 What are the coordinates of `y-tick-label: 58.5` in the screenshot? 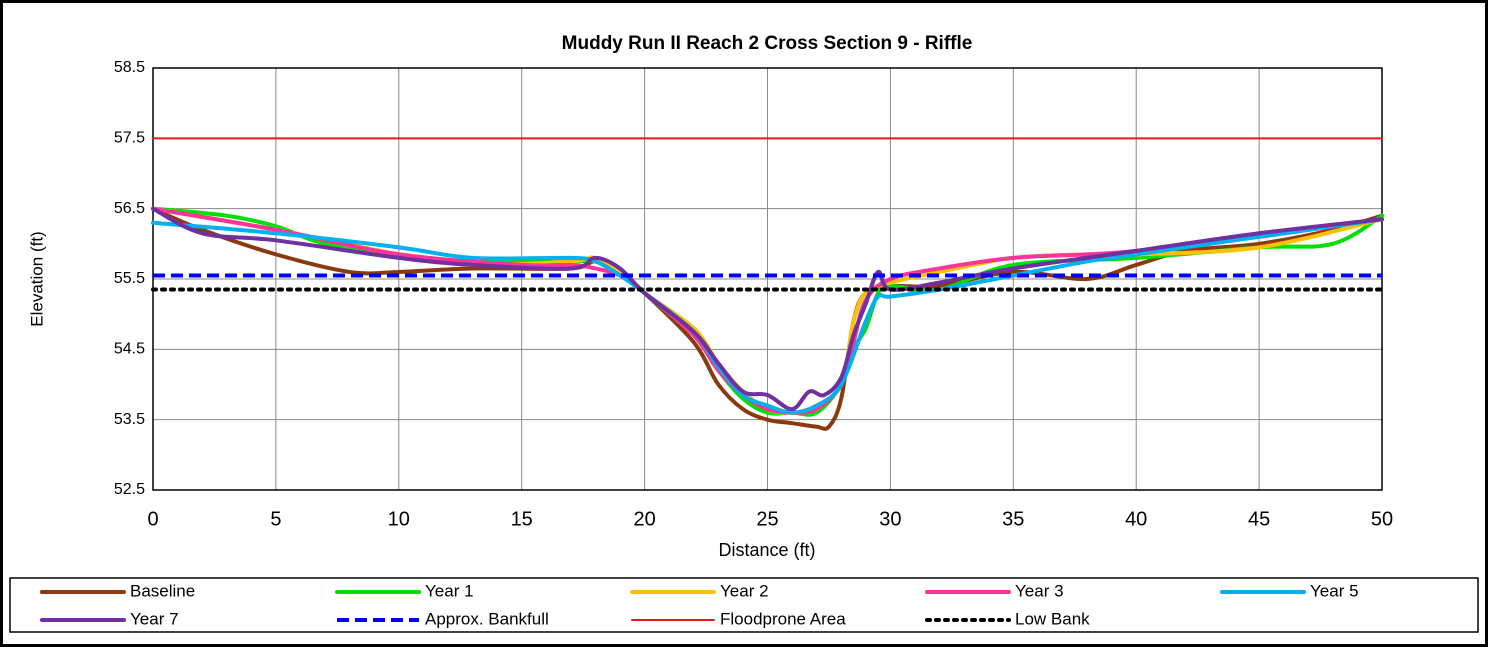 It's located at (129, 67).